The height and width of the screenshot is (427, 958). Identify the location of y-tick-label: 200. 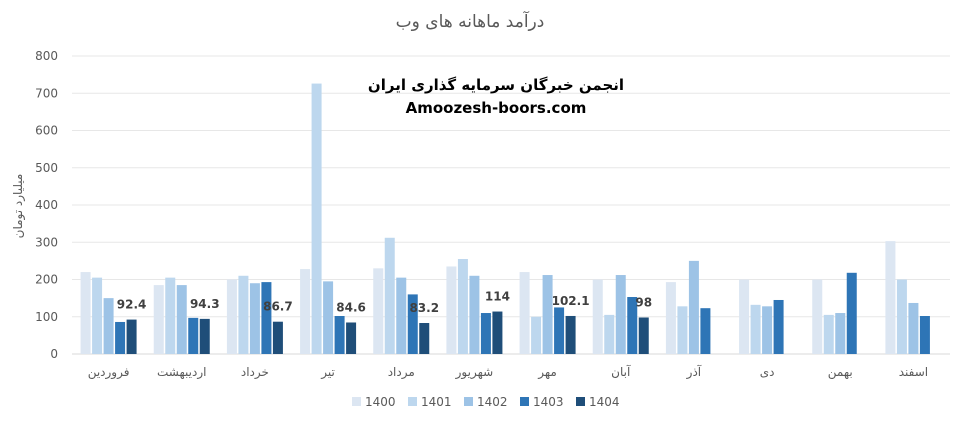
(46, 280).